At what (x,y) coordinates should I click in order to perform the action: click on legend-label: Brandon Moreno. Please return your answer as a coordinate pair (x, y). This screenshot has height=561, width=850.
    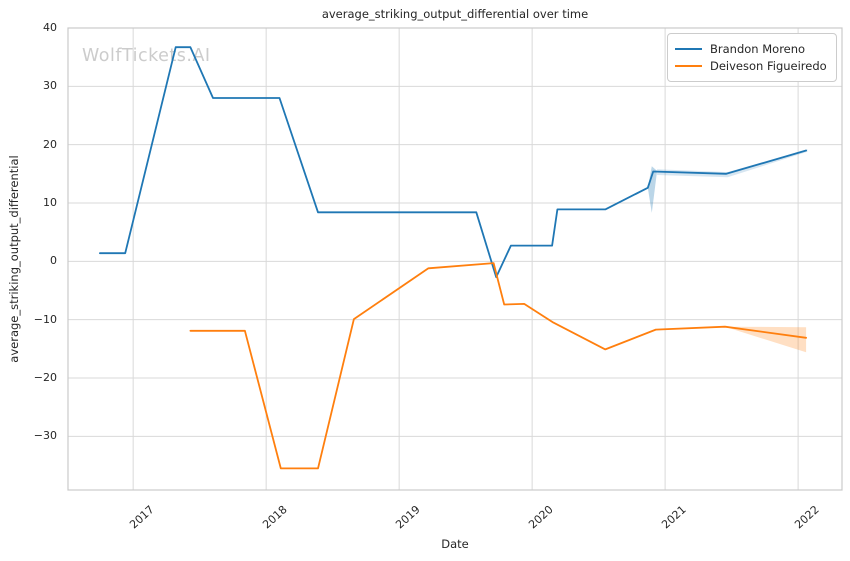
    Looking at the image, I should click on (758, 49).